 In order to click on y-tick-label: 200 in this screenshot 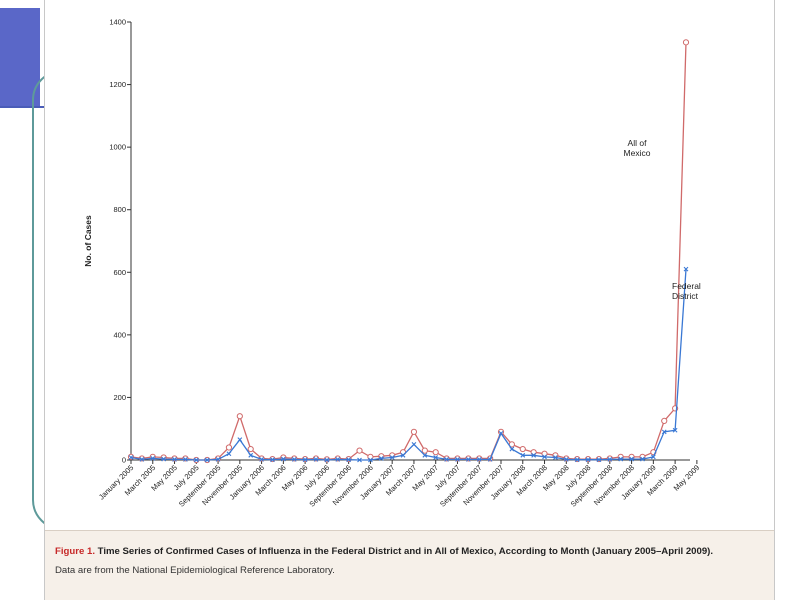, I will do `click(119, 397)`.